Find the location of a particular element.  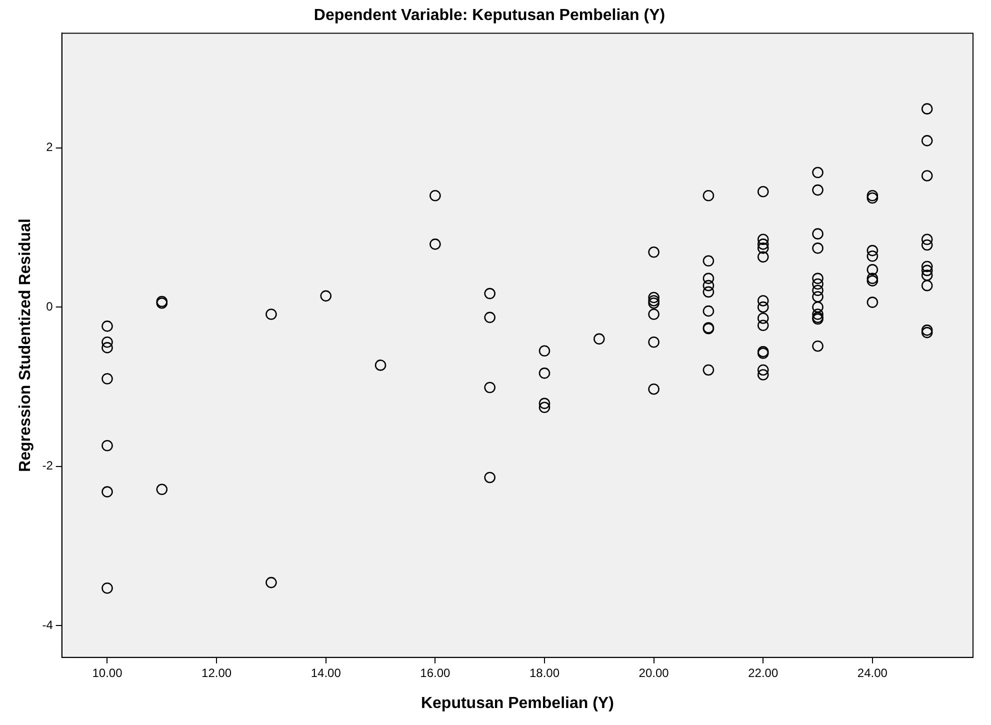

y-axis-title: Regression Studentized Residual is located at coordinates (25, 345).